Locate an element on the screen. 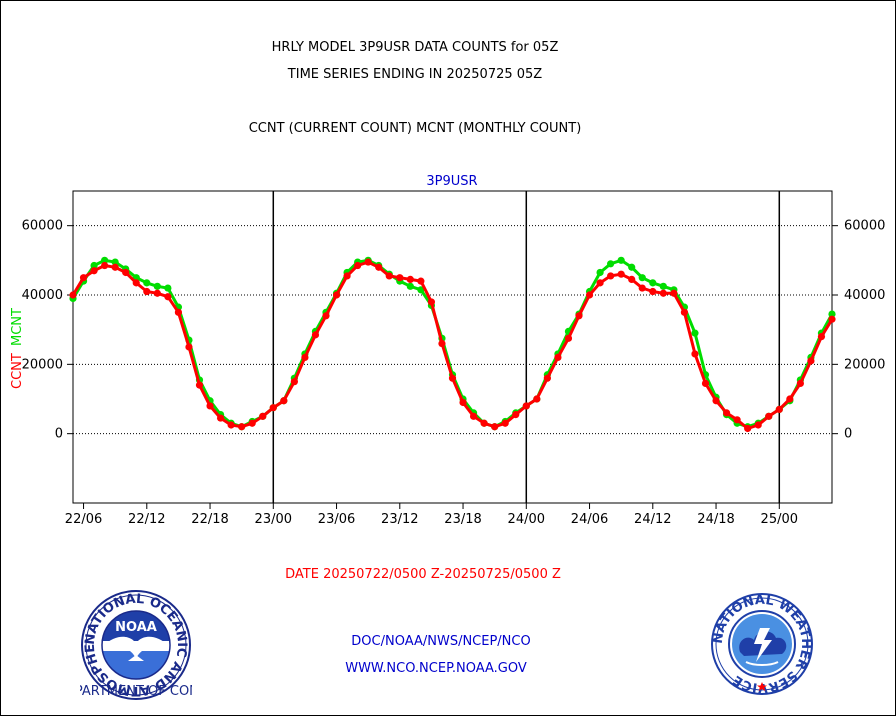 The image size is (896, 716). x-tick-label: 23/12 is located at coordinates (399, 519).